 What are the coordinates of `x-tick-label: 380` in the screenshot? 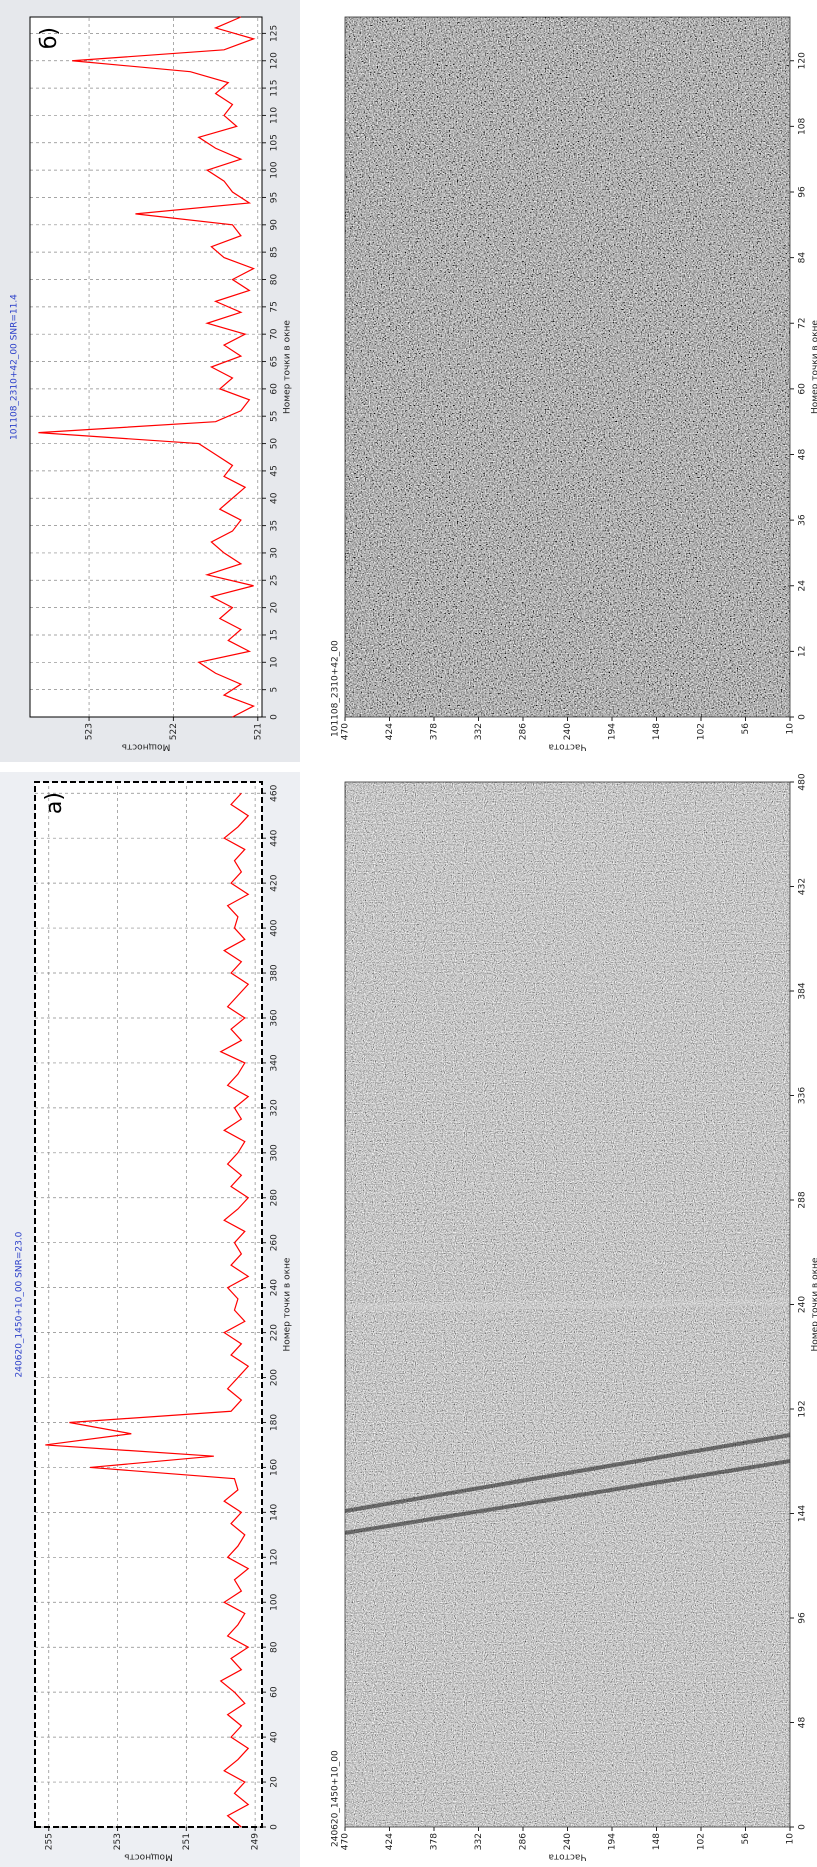 It's located at (275, 972).